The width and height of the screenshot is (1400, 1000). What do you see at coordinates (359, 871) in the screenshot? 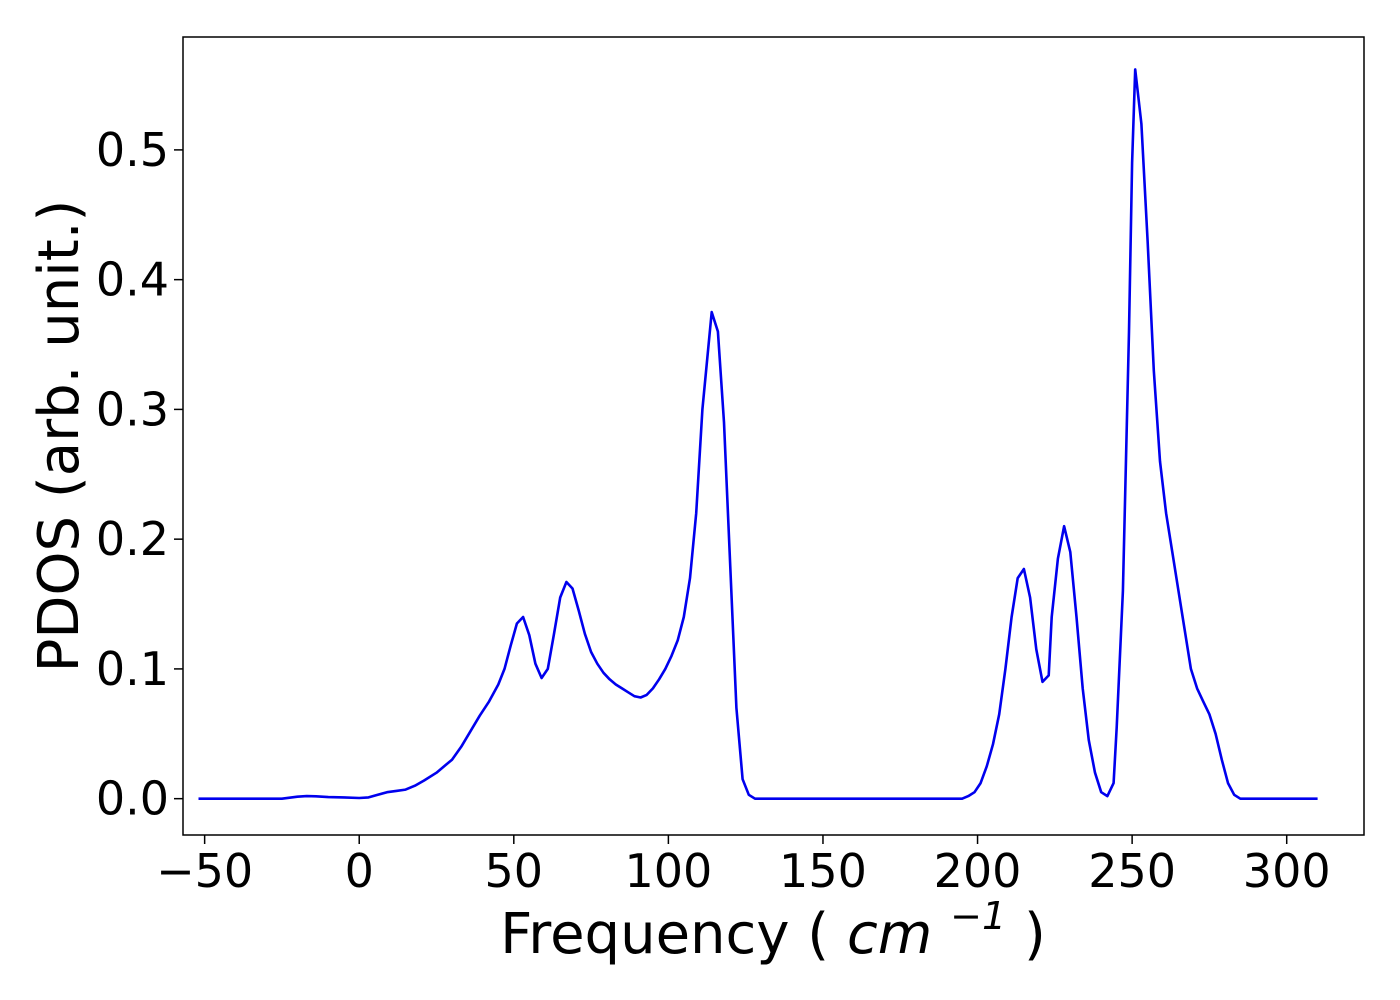
I see `x-tick-label: 0` at bounding box center [359, 871].